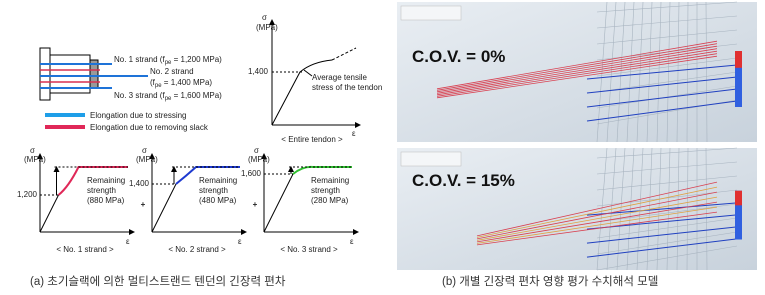 The image size is (765, 295). Describe the element at coordinates (172, 71) in the screenshot. I see `strand-label: No. 2 strand` at that location.